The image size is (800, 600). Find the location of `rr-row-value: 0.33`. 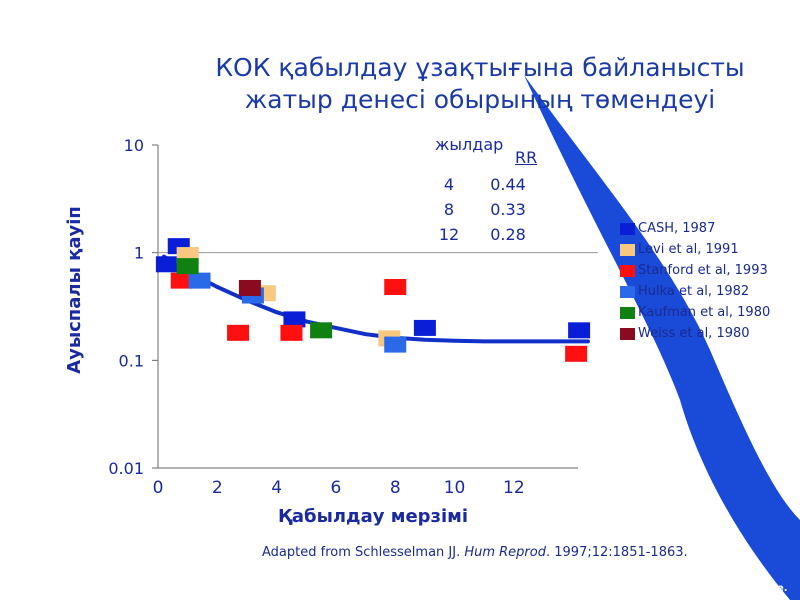

rr-row-value: 0.33 is located at coordinates (508, 209).